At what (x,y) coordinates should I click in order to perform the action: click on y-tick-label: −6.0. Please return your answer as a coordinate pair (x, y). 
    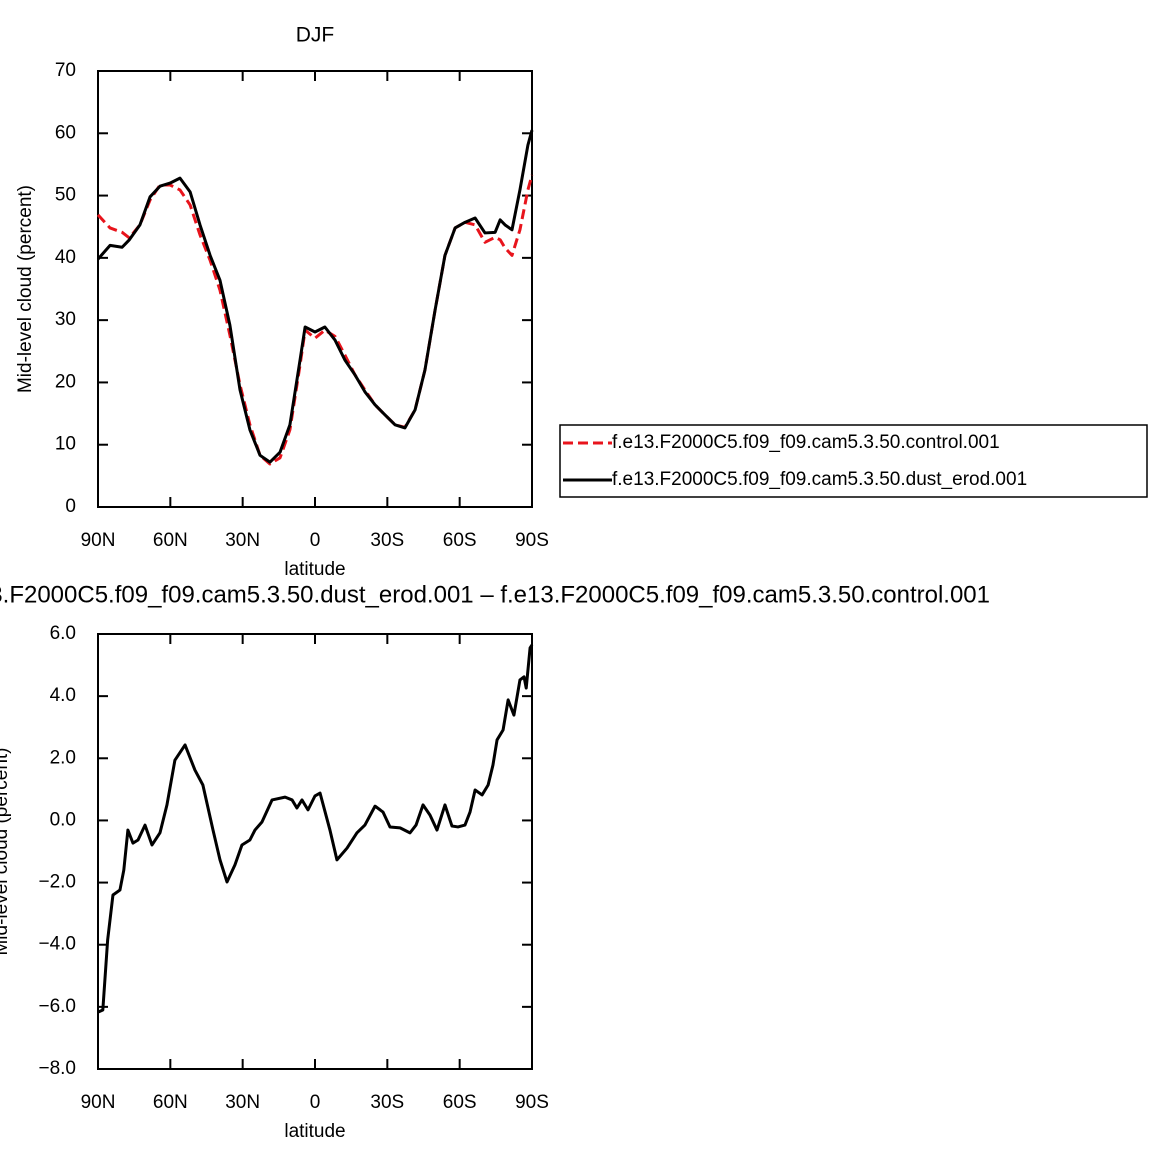
    Looking at the image, I should click on (57, 1006).